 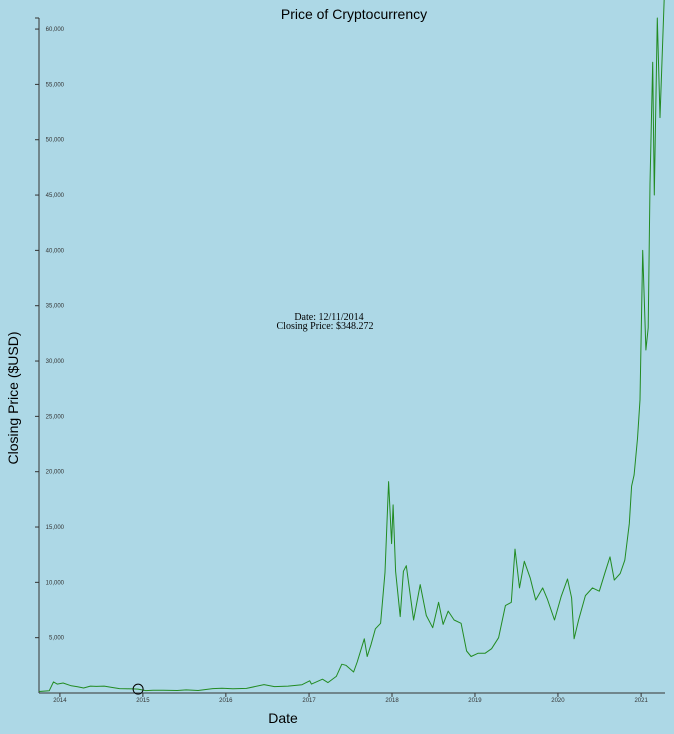 I want to click on x-tick-label: 2015, so click(x=143, y=701).